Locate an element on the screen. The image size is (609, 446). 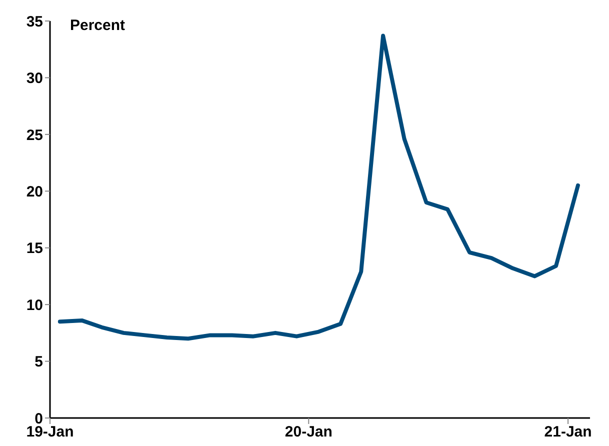
x-tick-label: 21-Jan is located at coordinates (568, 432).